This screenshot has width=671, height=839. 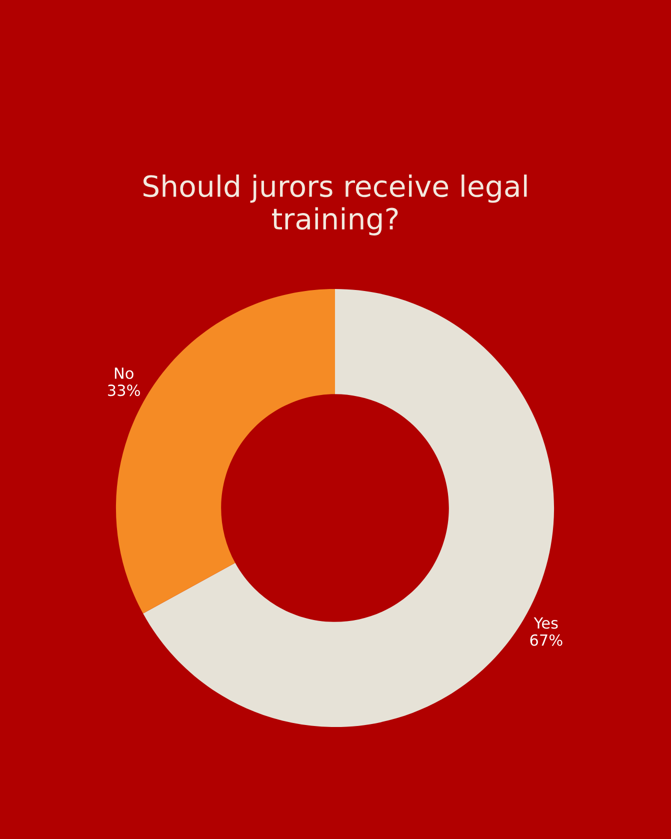 I want to click on slice-label: No, so click(x=124, y=373).